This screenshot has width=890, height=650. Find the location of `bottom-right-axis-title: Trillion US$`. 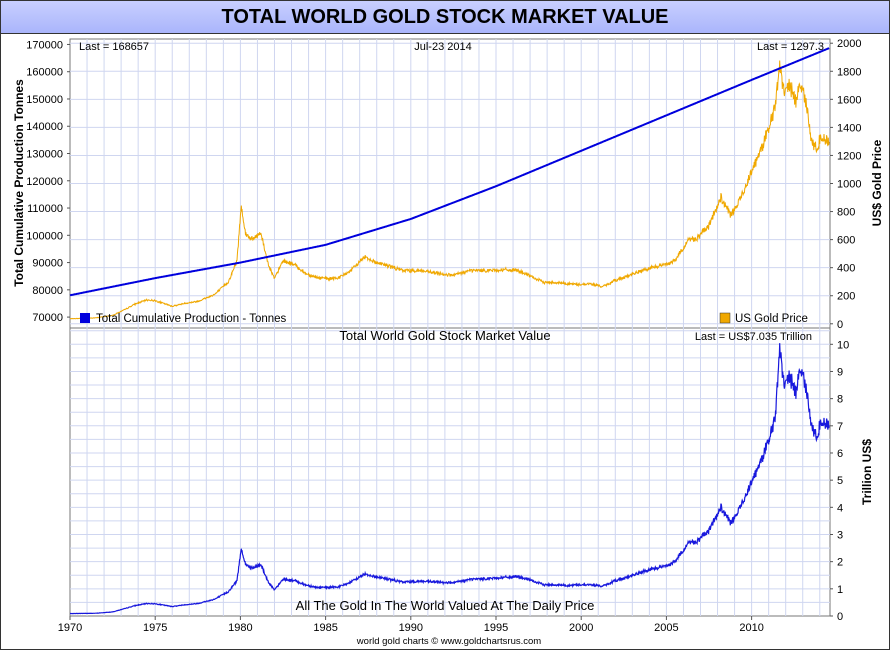

bottom-right-axis-title: Trillion US$ is located at coordinates (867, 472).